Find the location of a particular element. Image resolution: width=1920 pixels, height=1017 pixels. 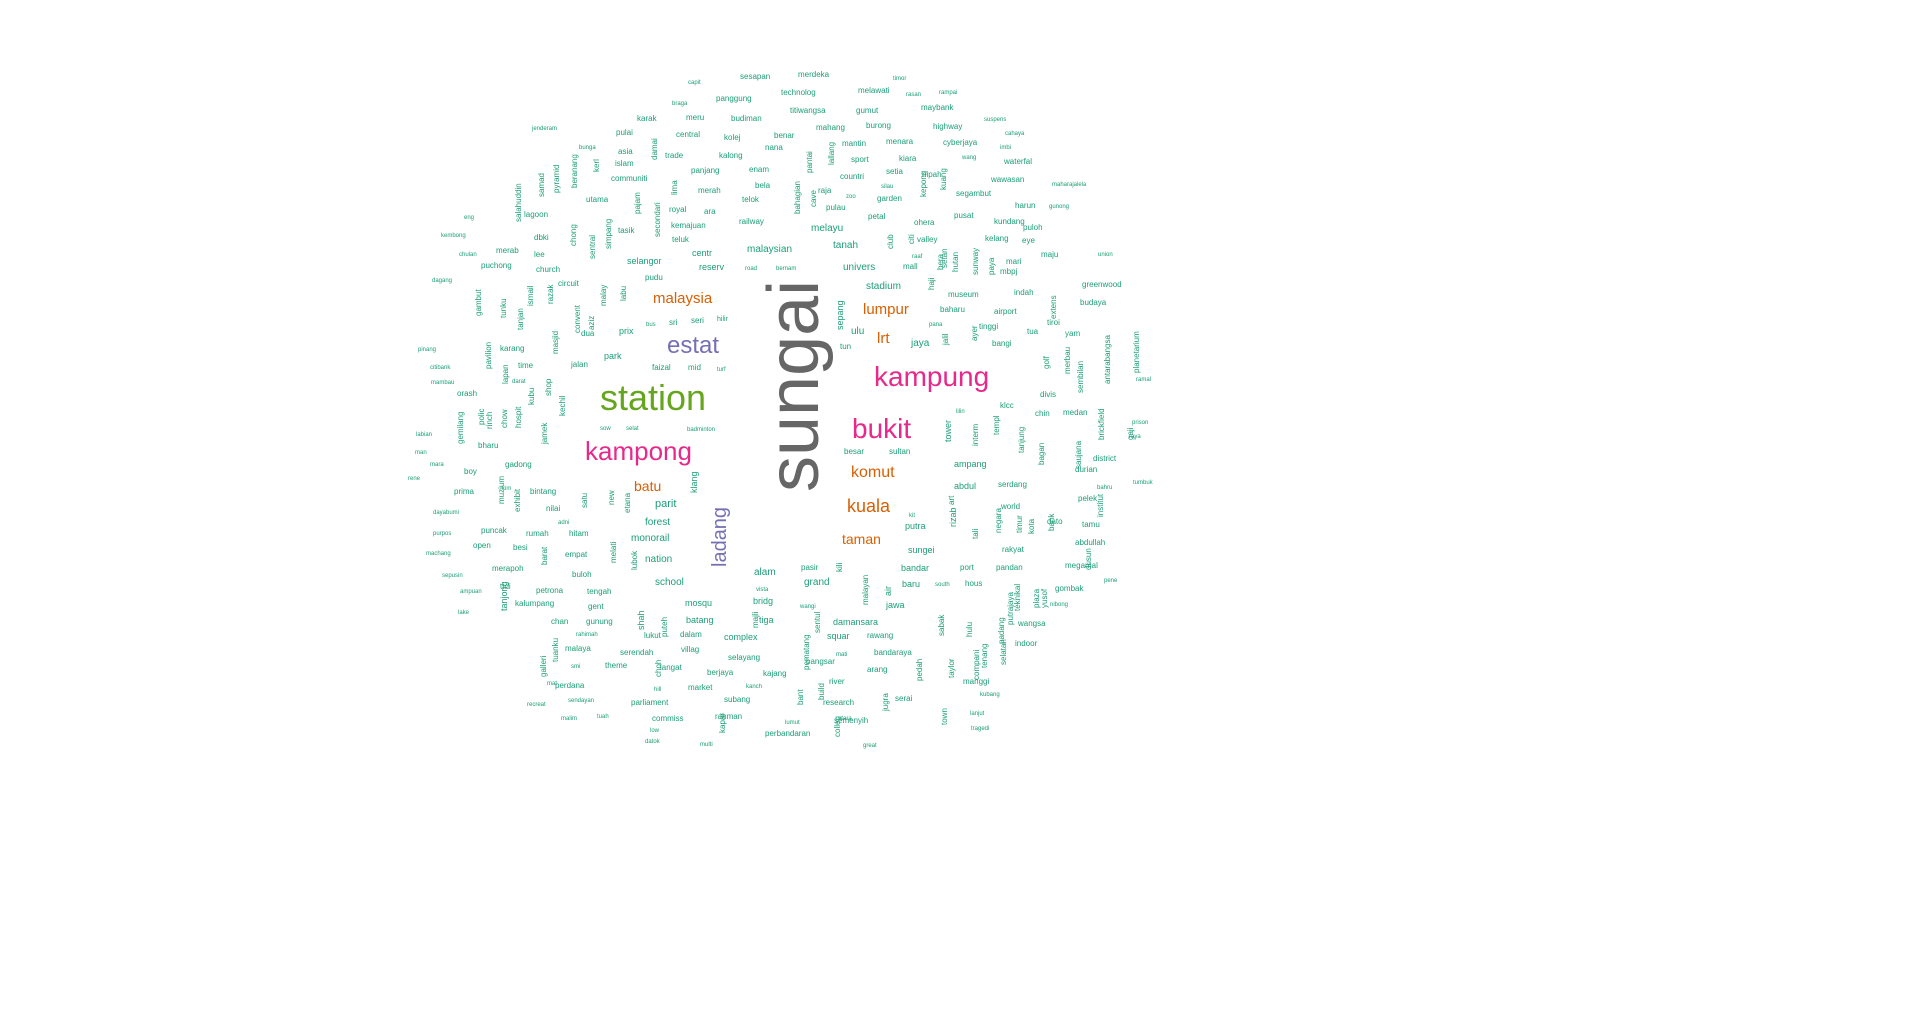

word-gunung: gunung is located at coordinates (599, 621).